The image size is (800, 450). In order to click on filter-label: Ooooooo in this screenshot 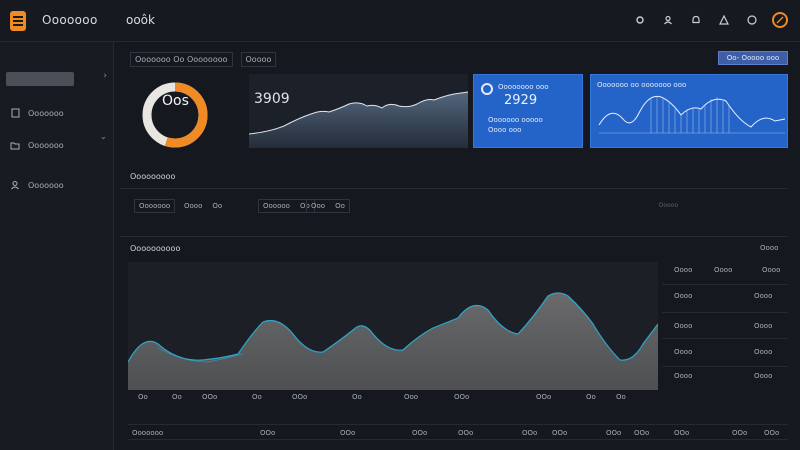, I will do `click(155, 206)`.